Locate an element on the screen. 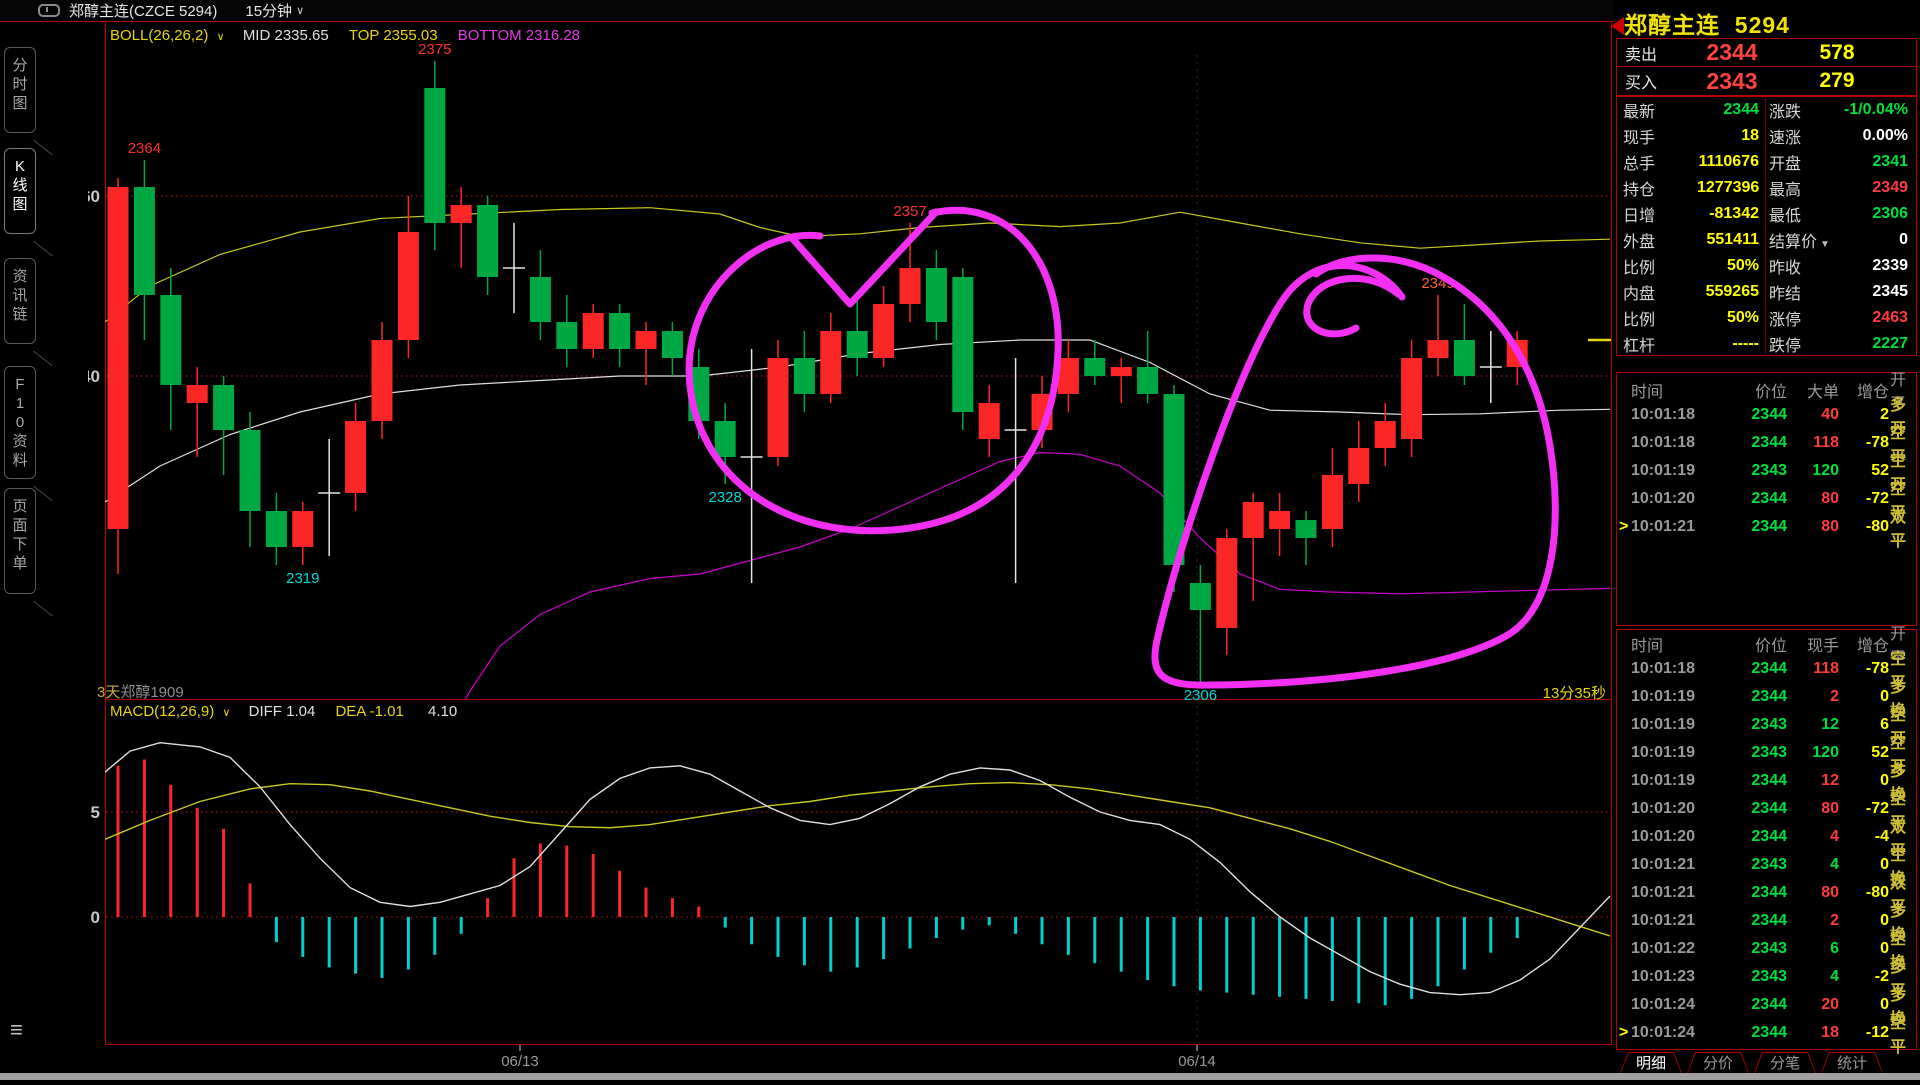 Image resolution: width=1920 pixels, height=1085 pixels. table-header: 时间 价位 大单 增仓 开平 is located at coordinates (1766, 392).